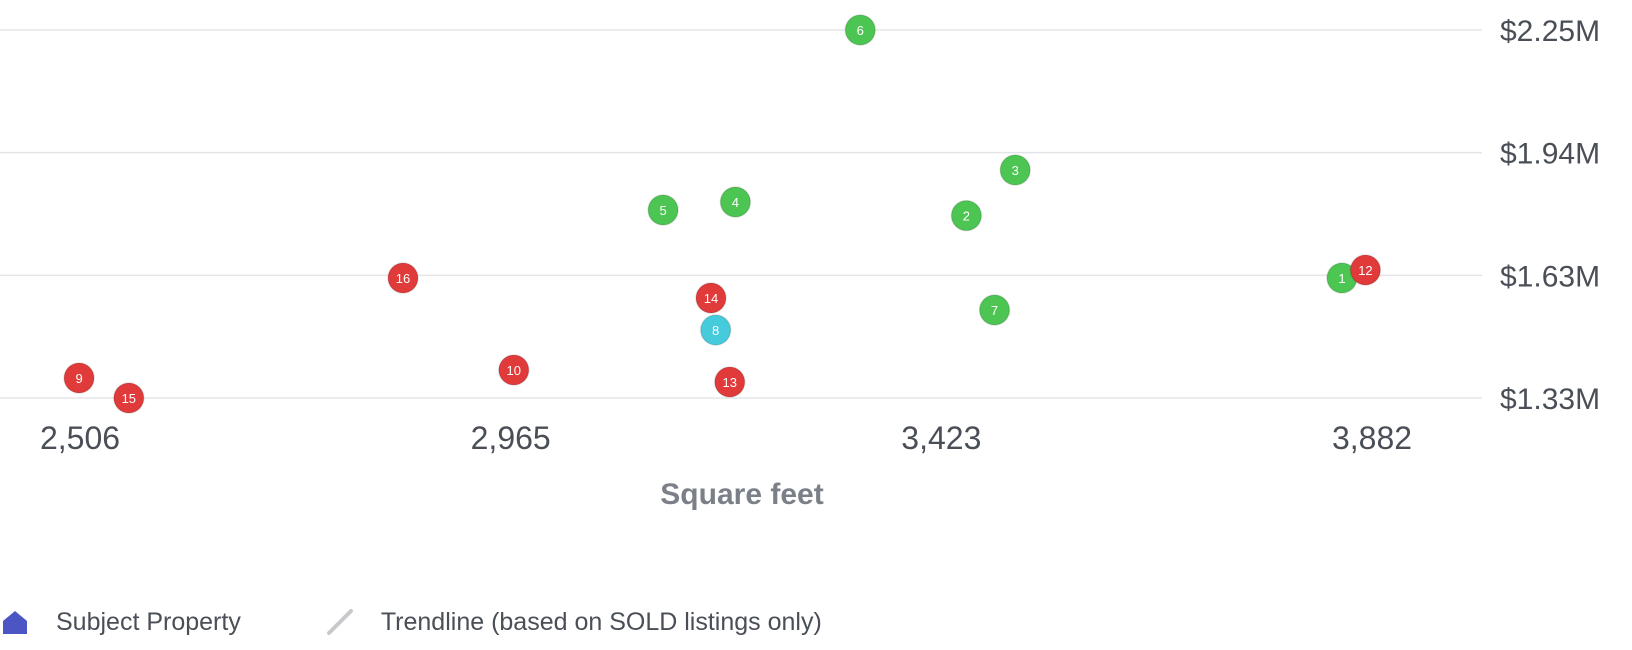 The height and width of the screenshot is (650, 1632). Describe the element at coordinates (1550, 399) in the screenshot. I see `y-tick-label: $1.33M` at that location.